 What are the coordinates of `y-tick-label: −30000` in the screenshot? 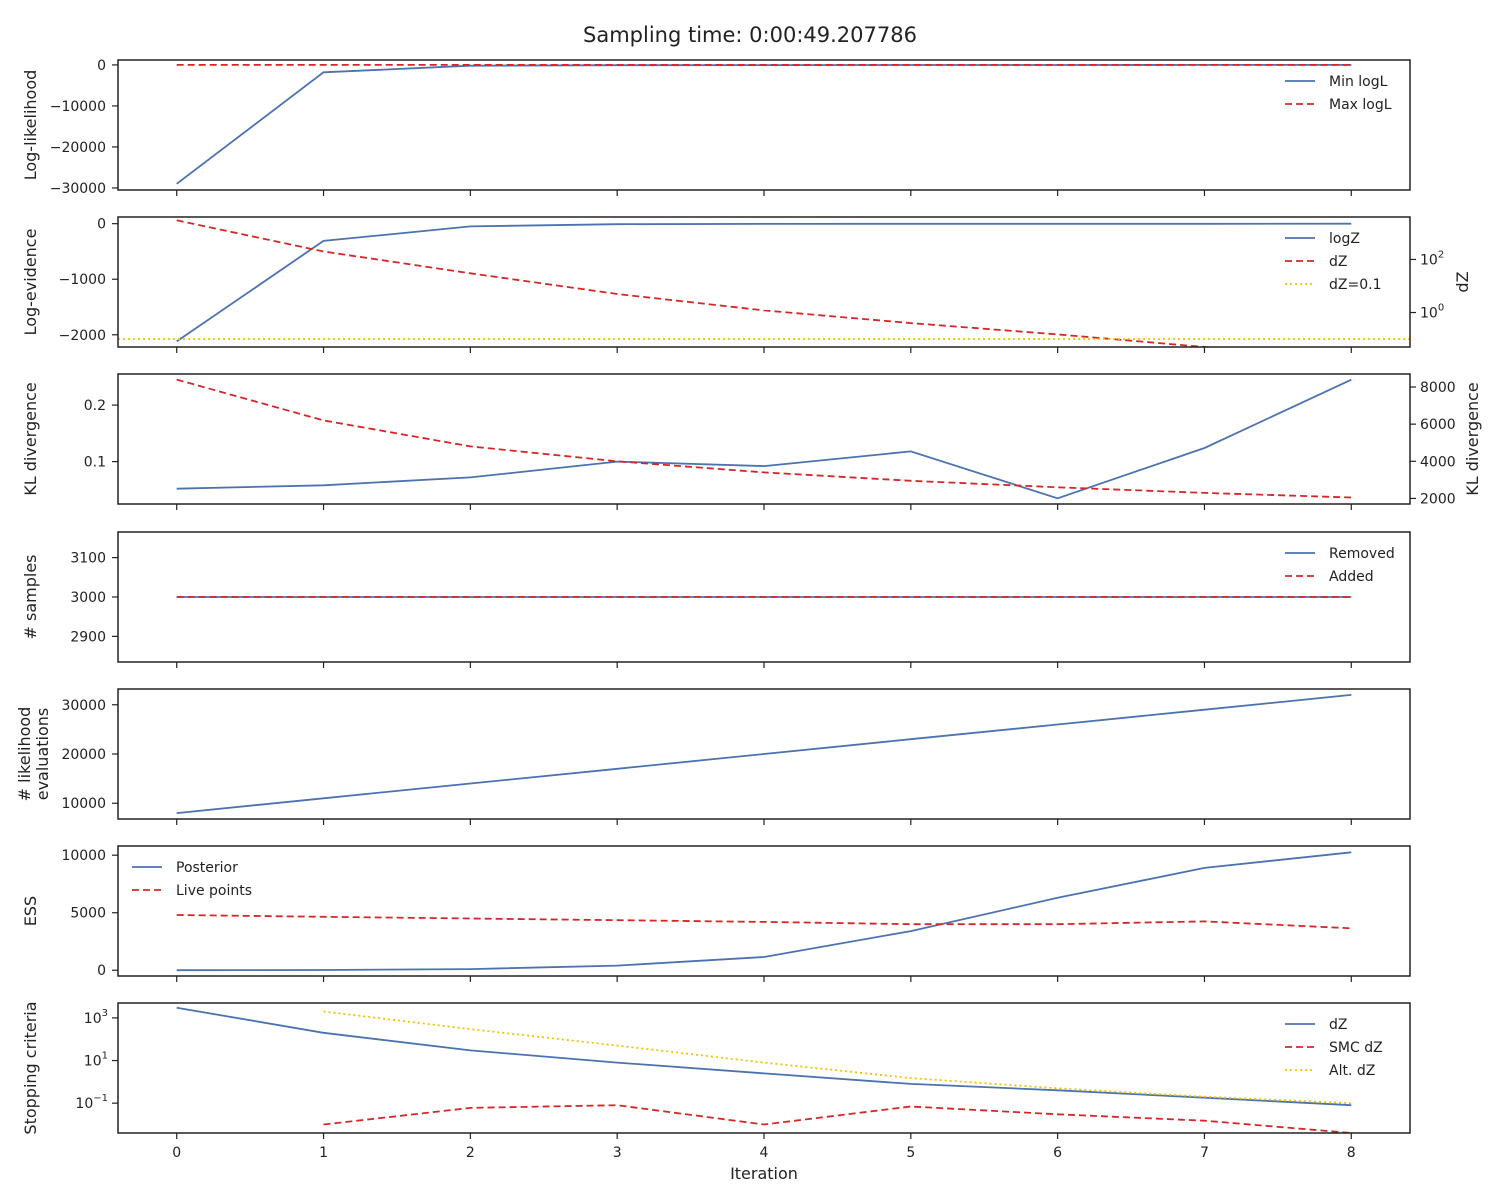 It's located at (78, 189).